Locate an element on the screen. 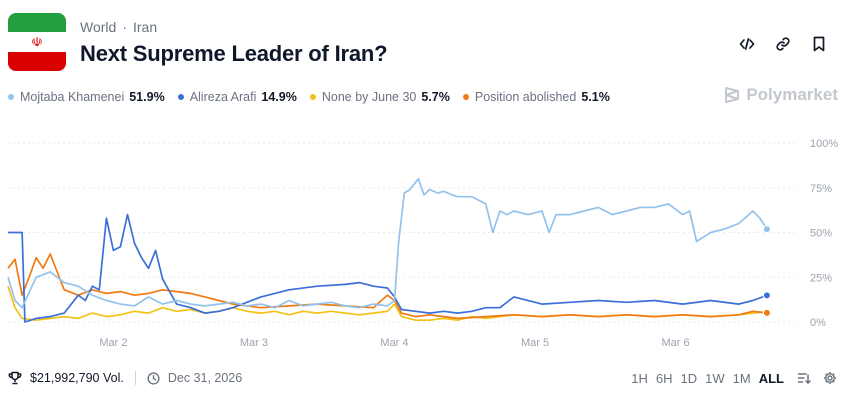 This screenshot has height=404, width=850. code-icon is located at coordinates (747, 44).